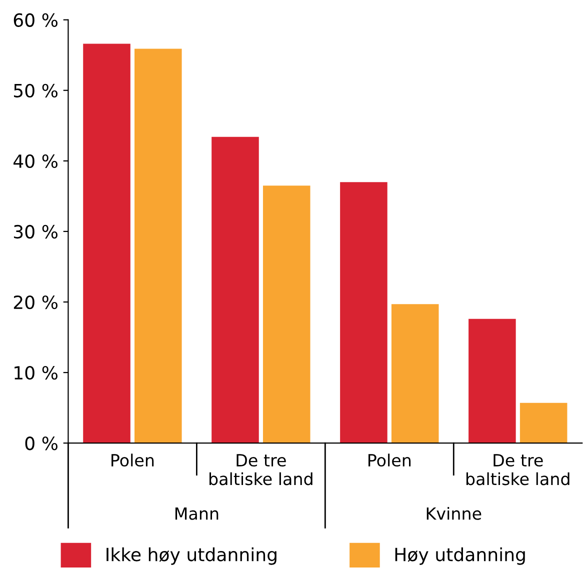 This screenshot has height=583, width=588. I want to click on legend-label: Ikke høy utdanning, so click(191, 556).